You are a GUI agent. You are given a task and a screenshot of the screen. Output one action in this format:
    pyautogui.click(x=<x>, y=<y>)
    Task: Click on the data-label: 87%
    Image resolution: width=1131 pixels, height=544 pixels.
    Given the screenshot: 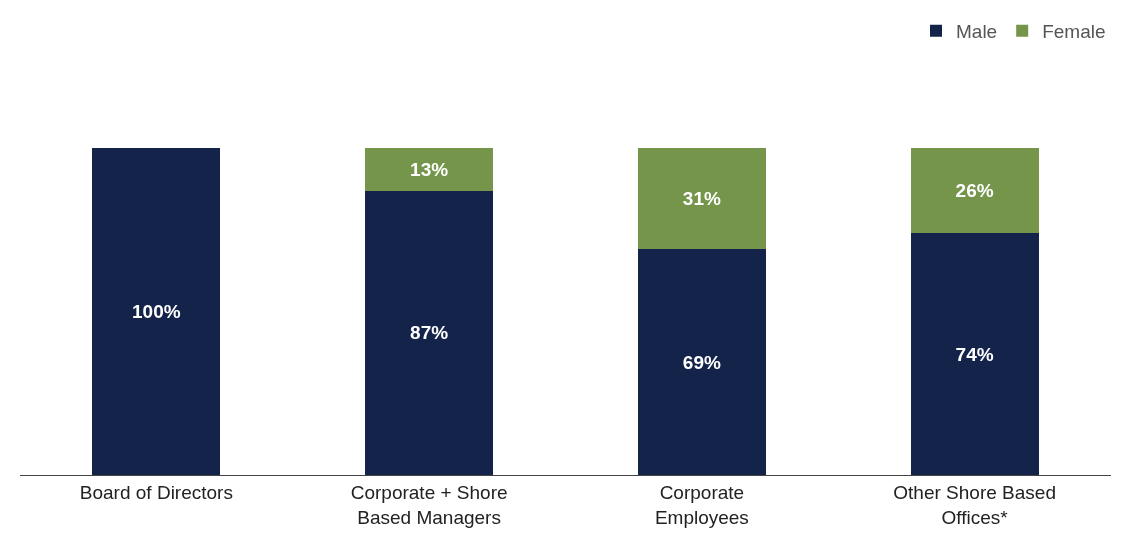 What is the action you would take?
    pyautogui.click(x=429, y=333)
    